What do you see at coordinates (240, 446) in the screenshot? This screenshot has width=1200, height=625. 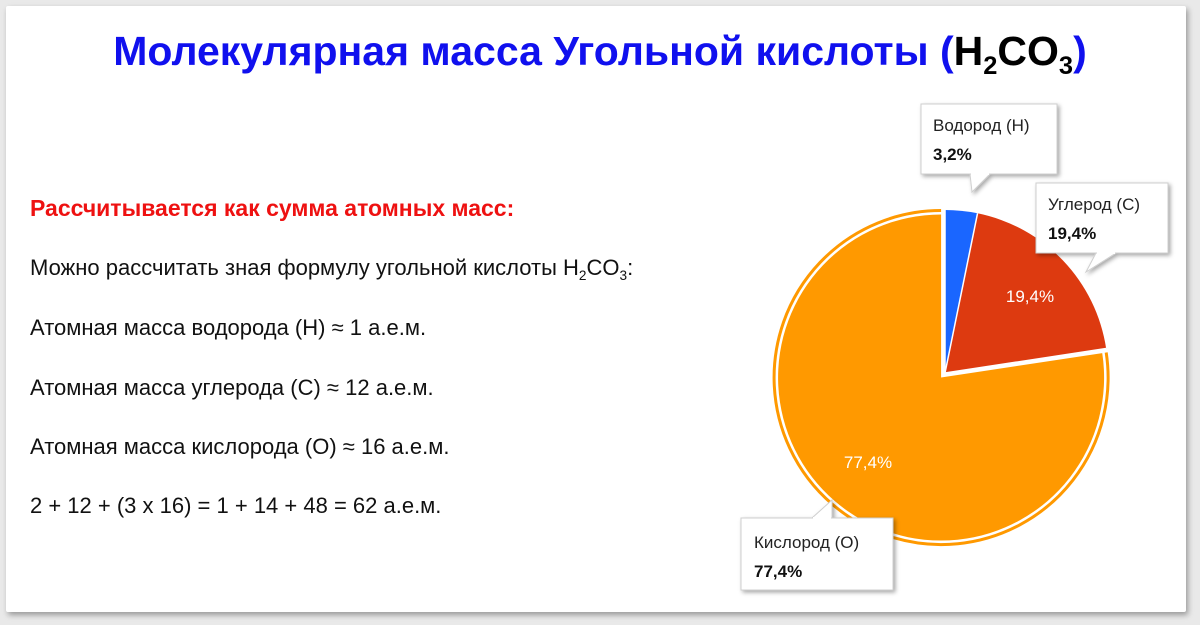 I see `oxygen-mass-line: Атомная масса кислорода (O) ≈ 16 а.е.м.` at bounding box center [240, 446].